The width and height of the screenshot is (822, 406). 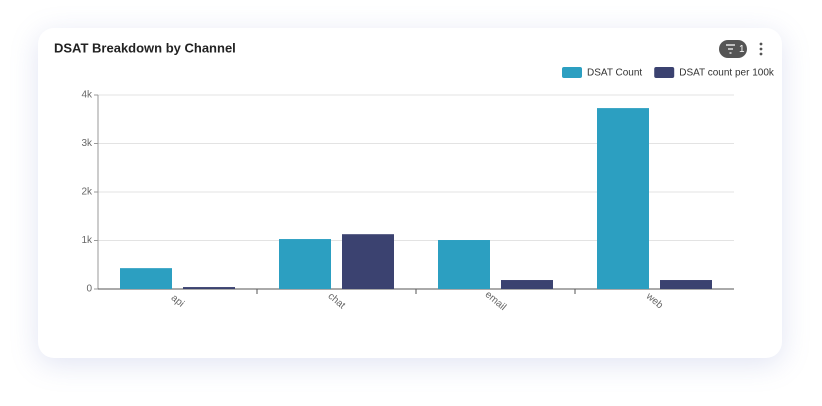 What do you see at coordinates (87, 143) in the screenshot?
I see `y-tick-label: 3k` at bounding box center [87, 143].